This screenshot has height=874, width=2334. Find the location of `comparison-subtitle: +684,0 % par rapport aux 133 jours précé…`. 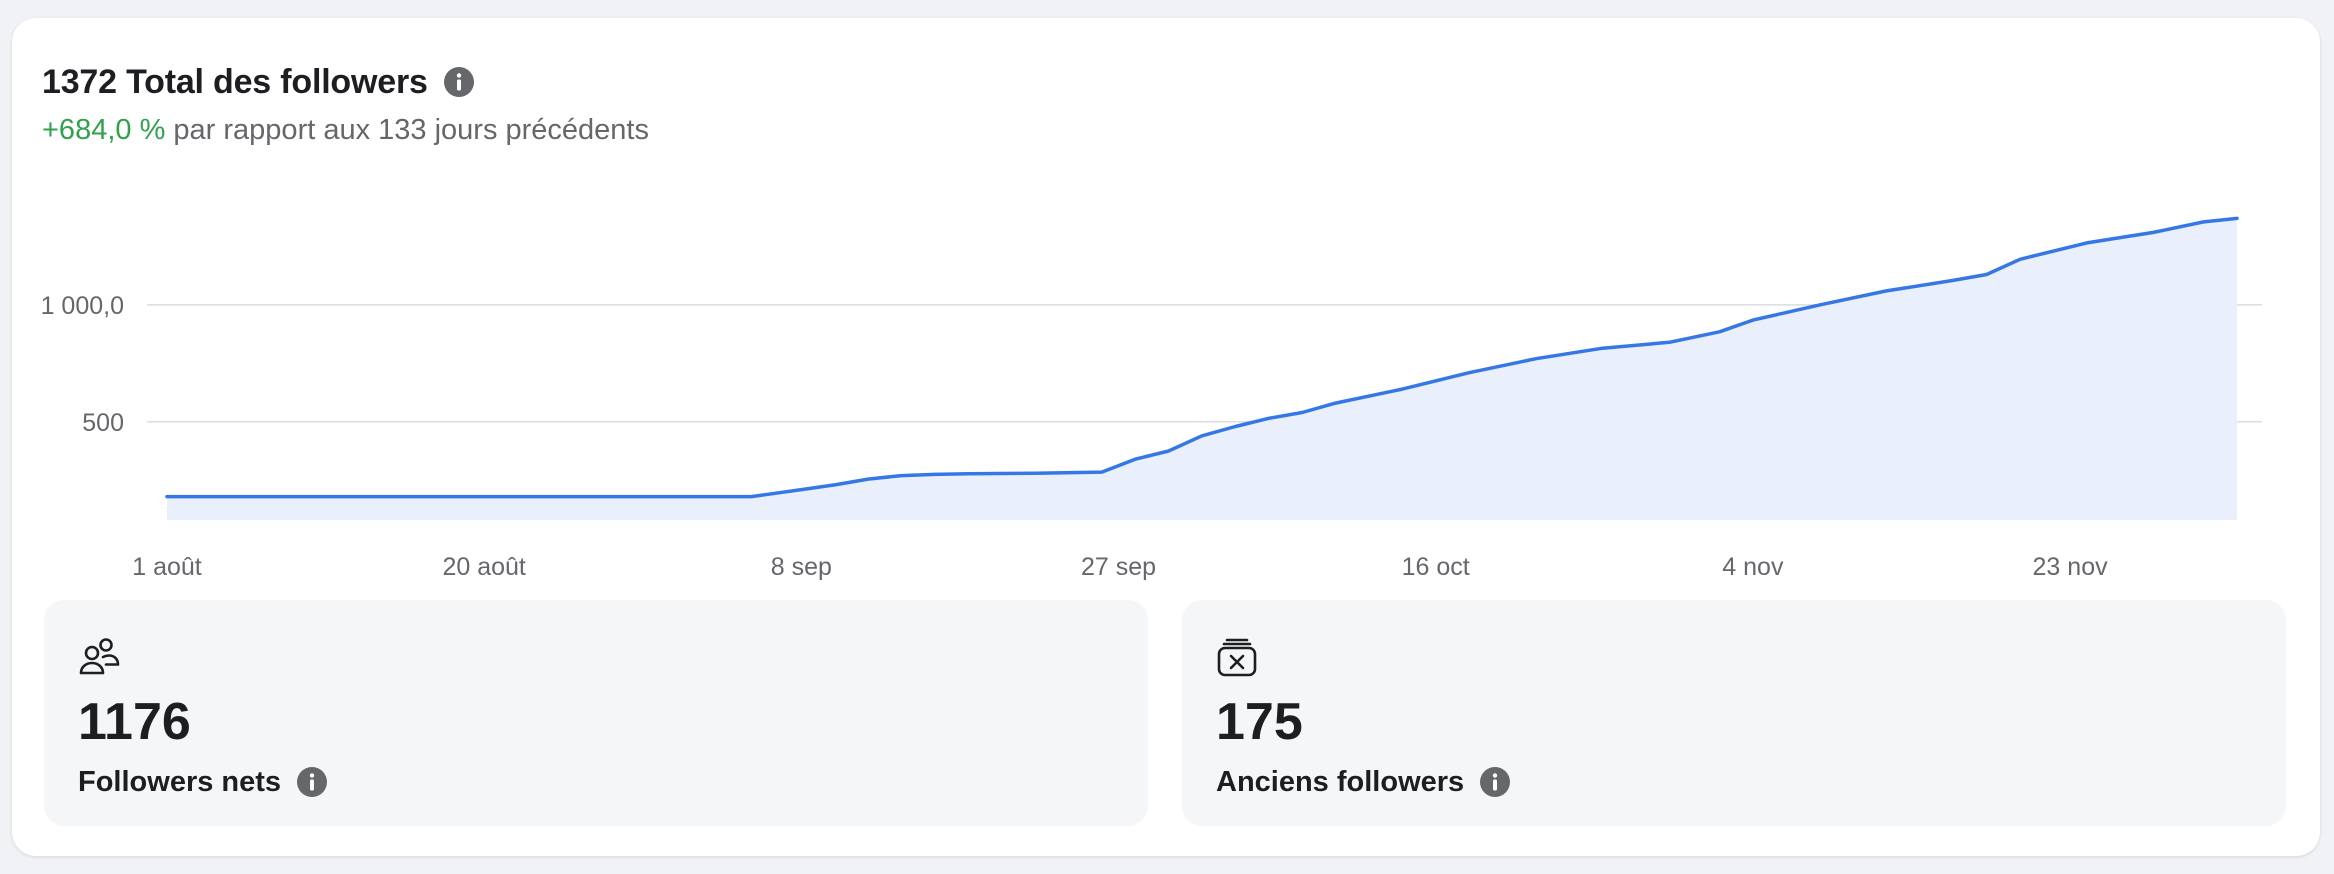

comparison-subtitle: +684,0 % par rapport aux 133 jours précé… is located at coordinates (345, 130).